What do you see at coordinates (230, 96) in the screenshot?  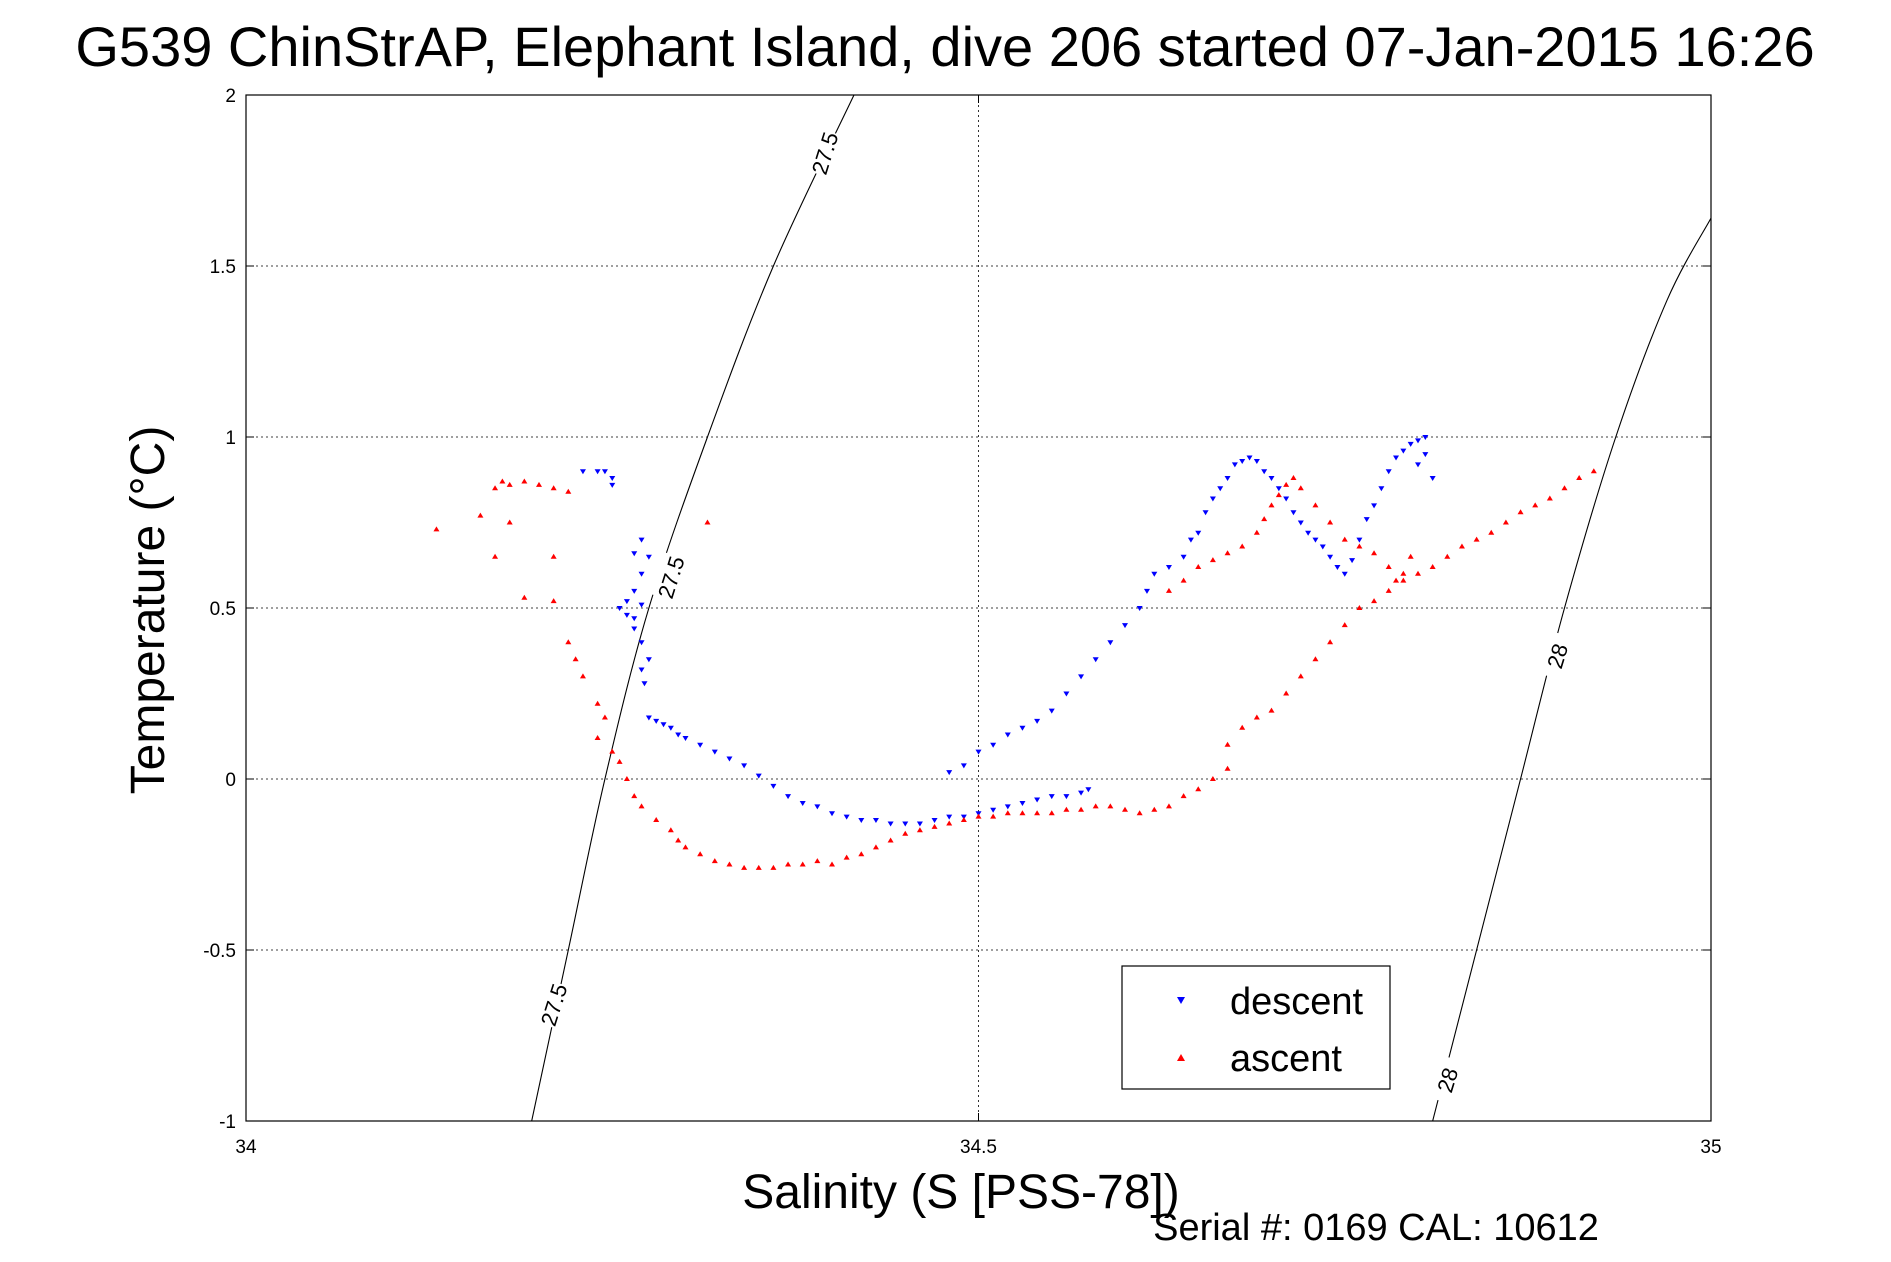 I see `y-tick-label: 2` at bounding box center [230, 96].